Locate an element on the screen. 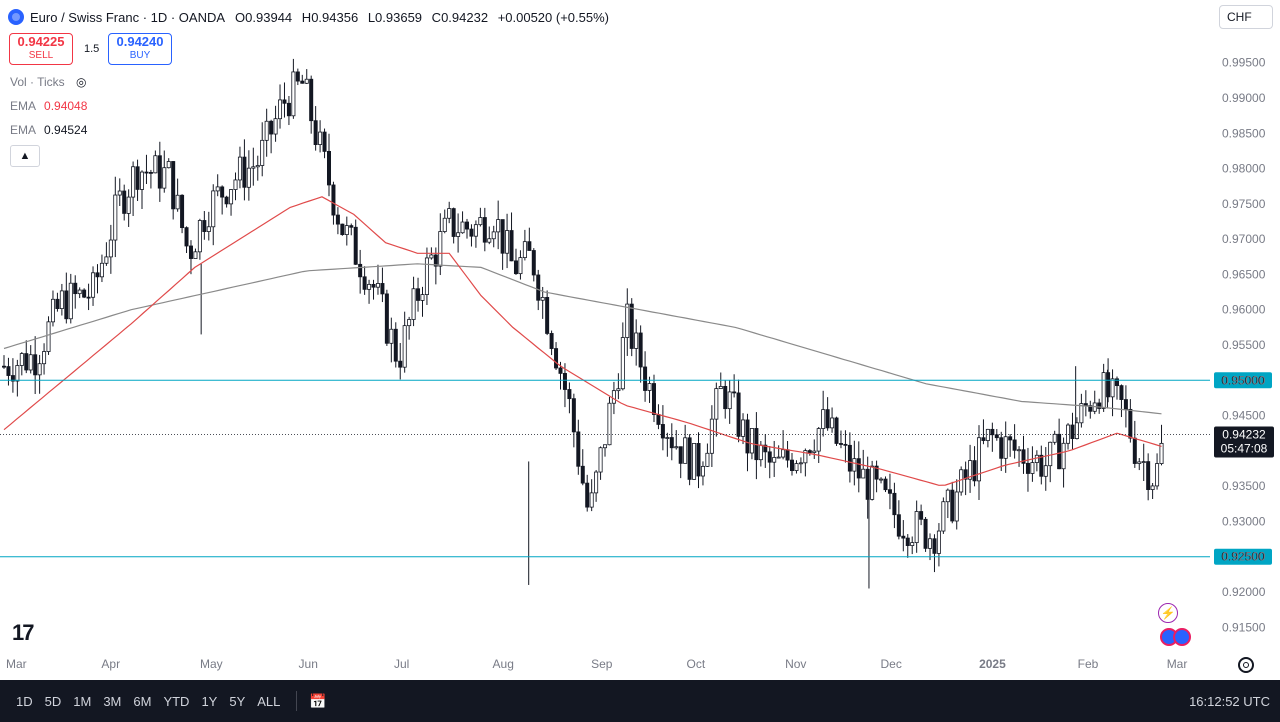  x-tick-label: 2025 is located at coordinates (992, 664).